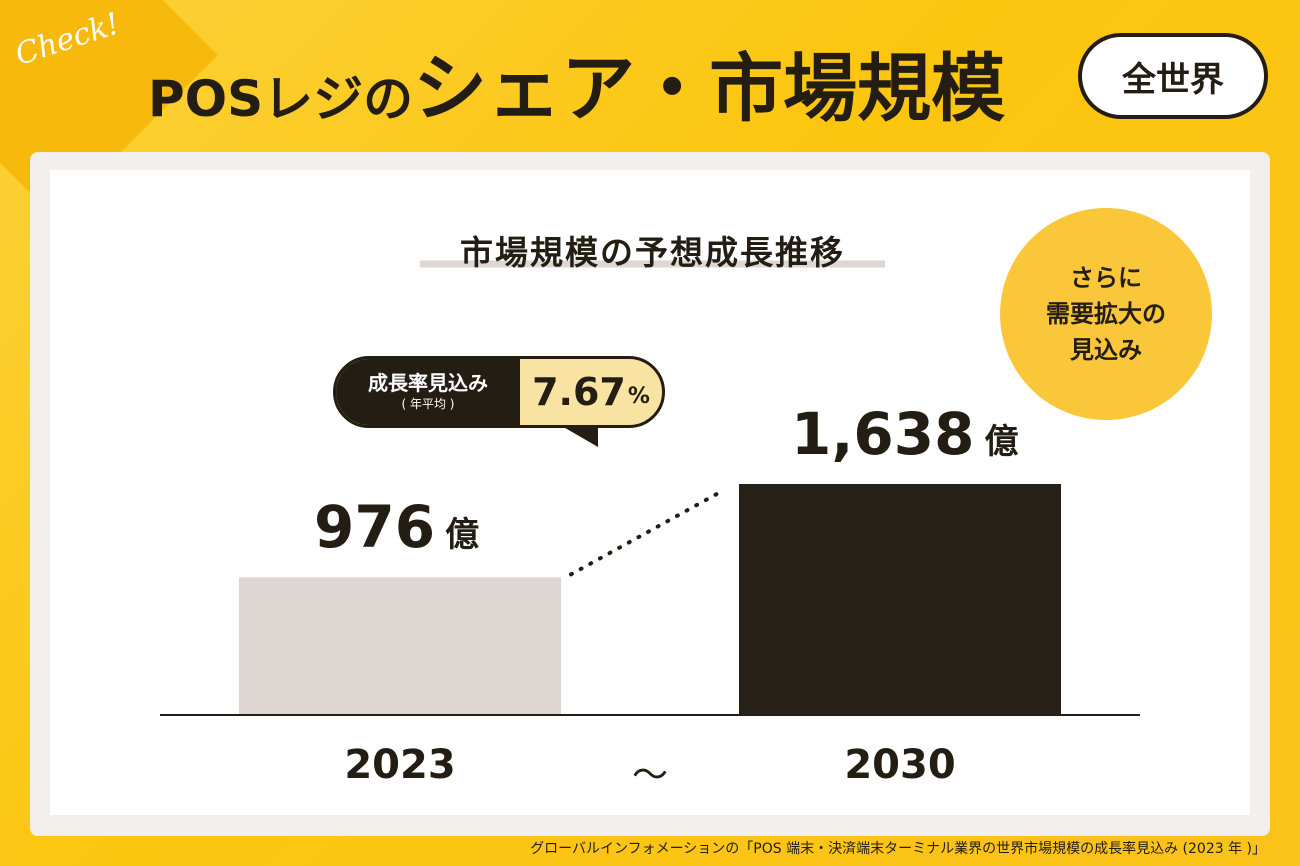  Describe the element at coordinates (1001, 442) in the screenshot. I see `unit-2030: 億` at that location.